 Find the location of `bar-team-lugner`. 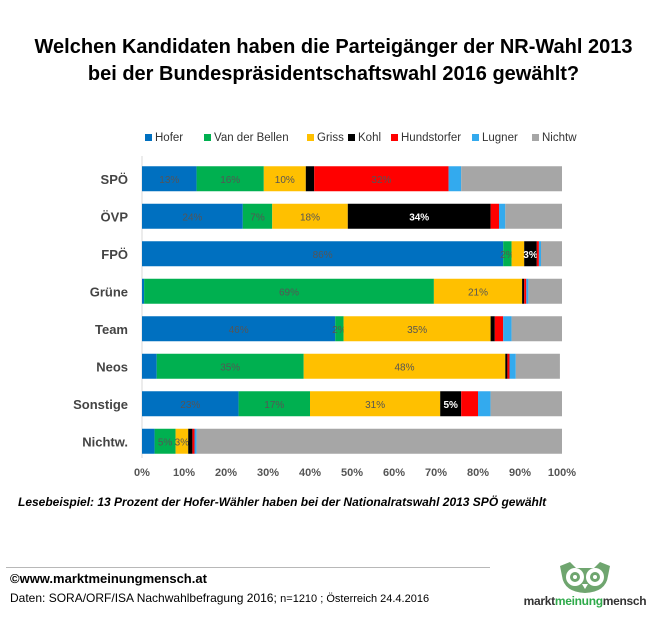

bar-team-lugner is located at coordinates (507, 329).